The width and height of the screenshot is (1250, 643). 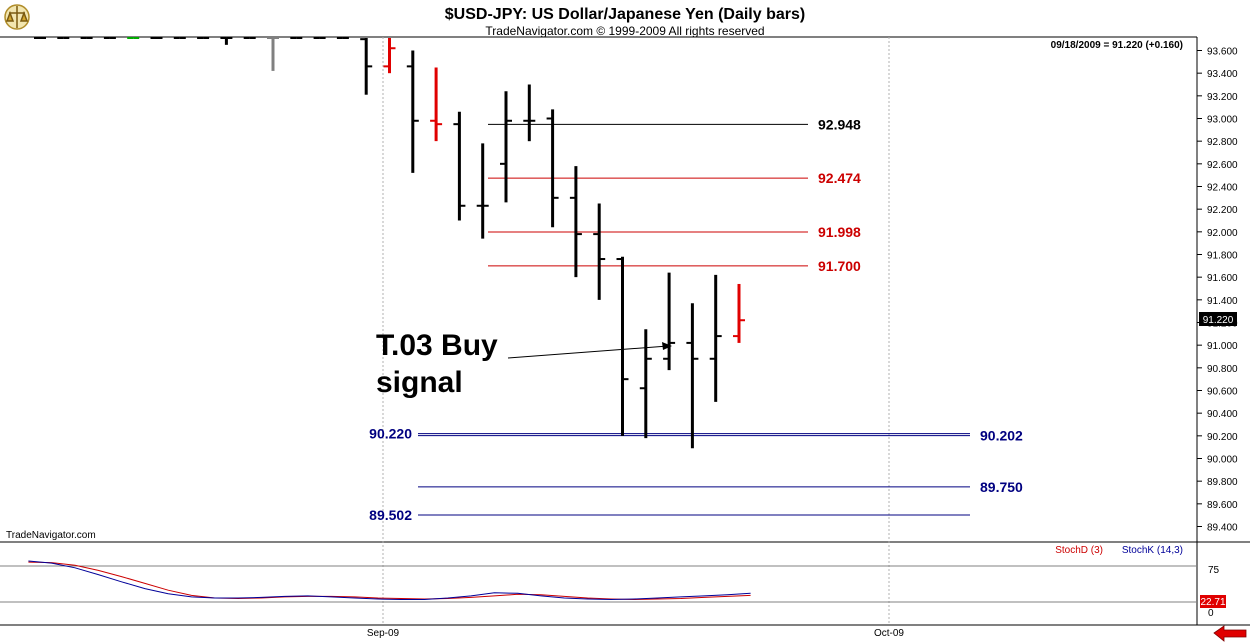 What do you see at coordinates (1222, 482) in the screenshot?
I see `y-tick-label-19: 89.800` at bounding box center [1222, 482].